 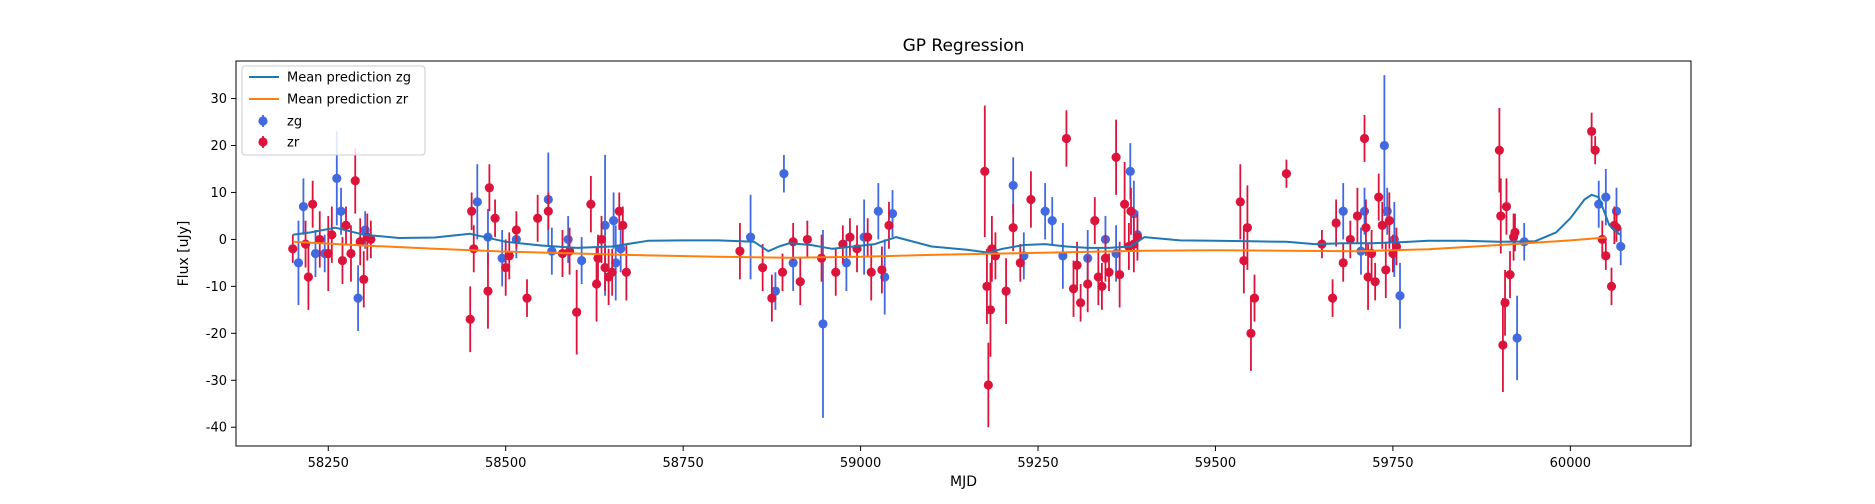 What do you see at coordinates (949, 247) in the screenshot?
I see `series-line-mean-prediction-zr` at bounding box center [949, 247].